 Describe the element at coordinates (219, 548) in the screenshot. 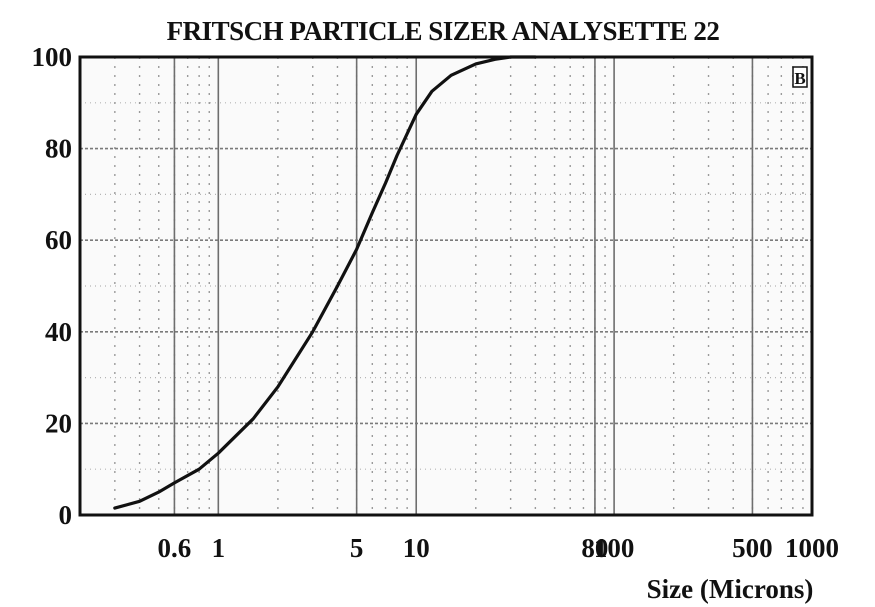

I see `x-tick-label: 1` at that location.